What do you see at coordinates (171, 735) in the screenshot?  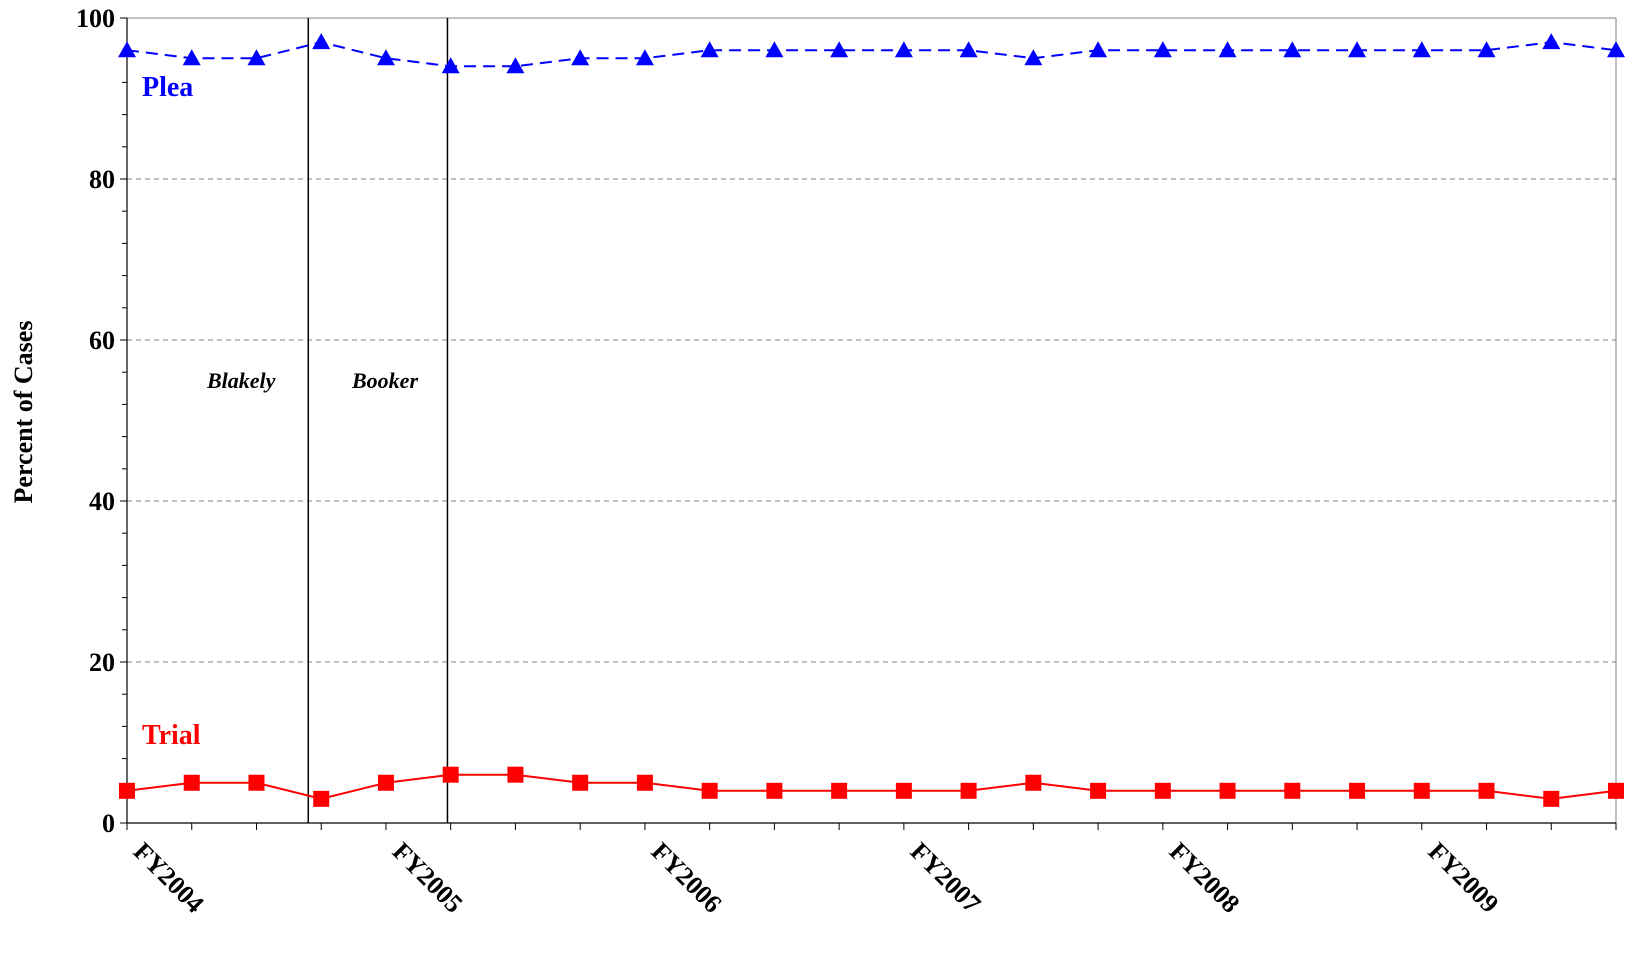 I see `series-label-trial: Trial` at bounding box center [171, 735].